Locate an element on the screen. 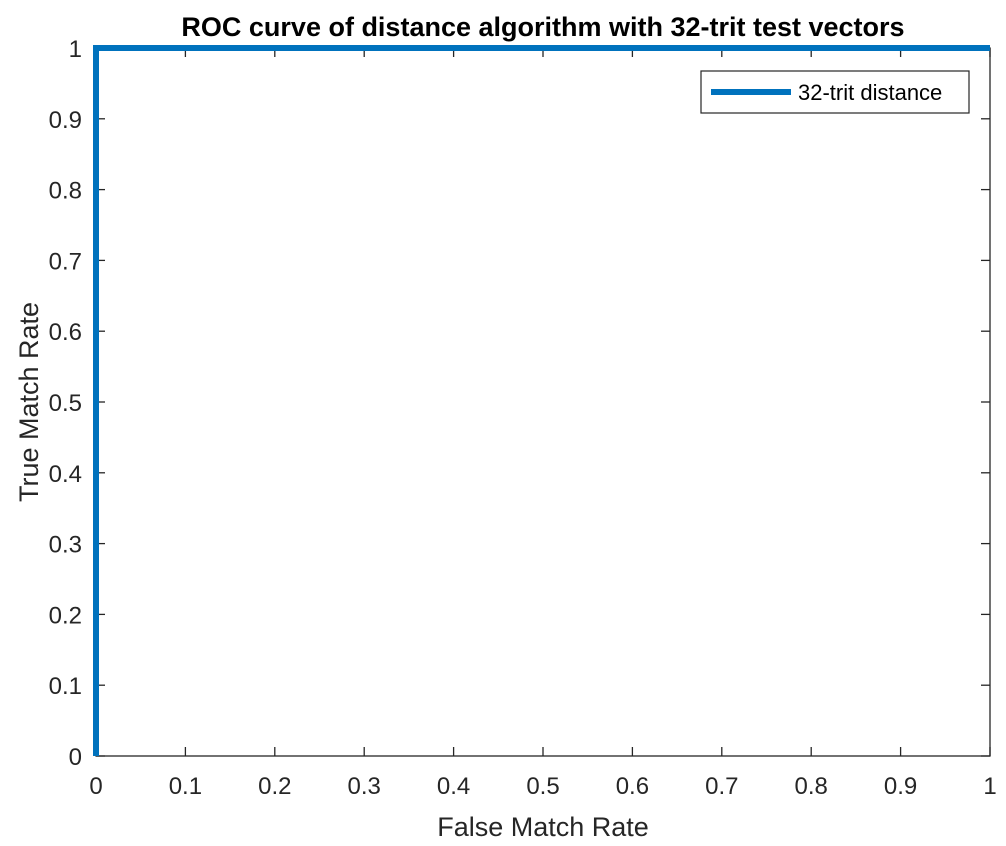 The height and width of the screenshot is (846, 1006). x-tick-label: 0.3 is located at coordinates (364, 786).